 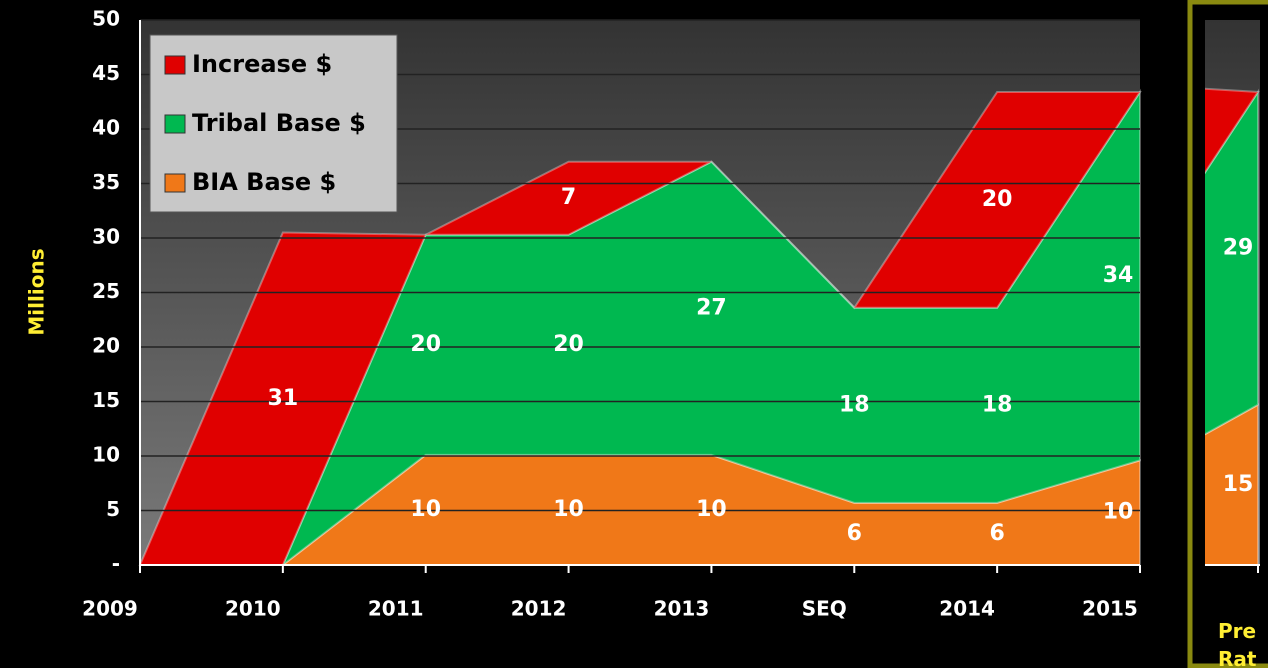 What do you see at coordinates (1237, 643) in the screenshot?
I see `x-tick-label: Pre Rat` at bounding box center [1237, 643].